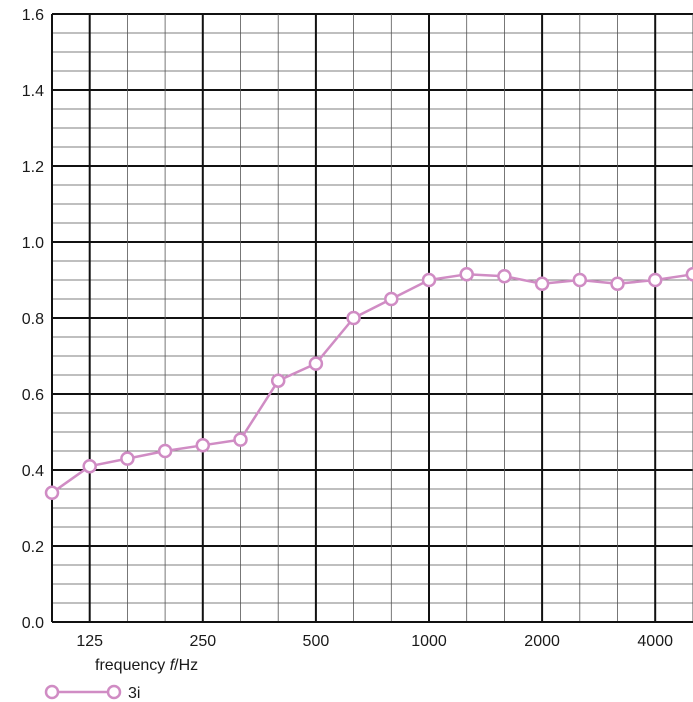 This screenshot has width=693, height=702. I want to click on legend: 3i, so click(92, 693).